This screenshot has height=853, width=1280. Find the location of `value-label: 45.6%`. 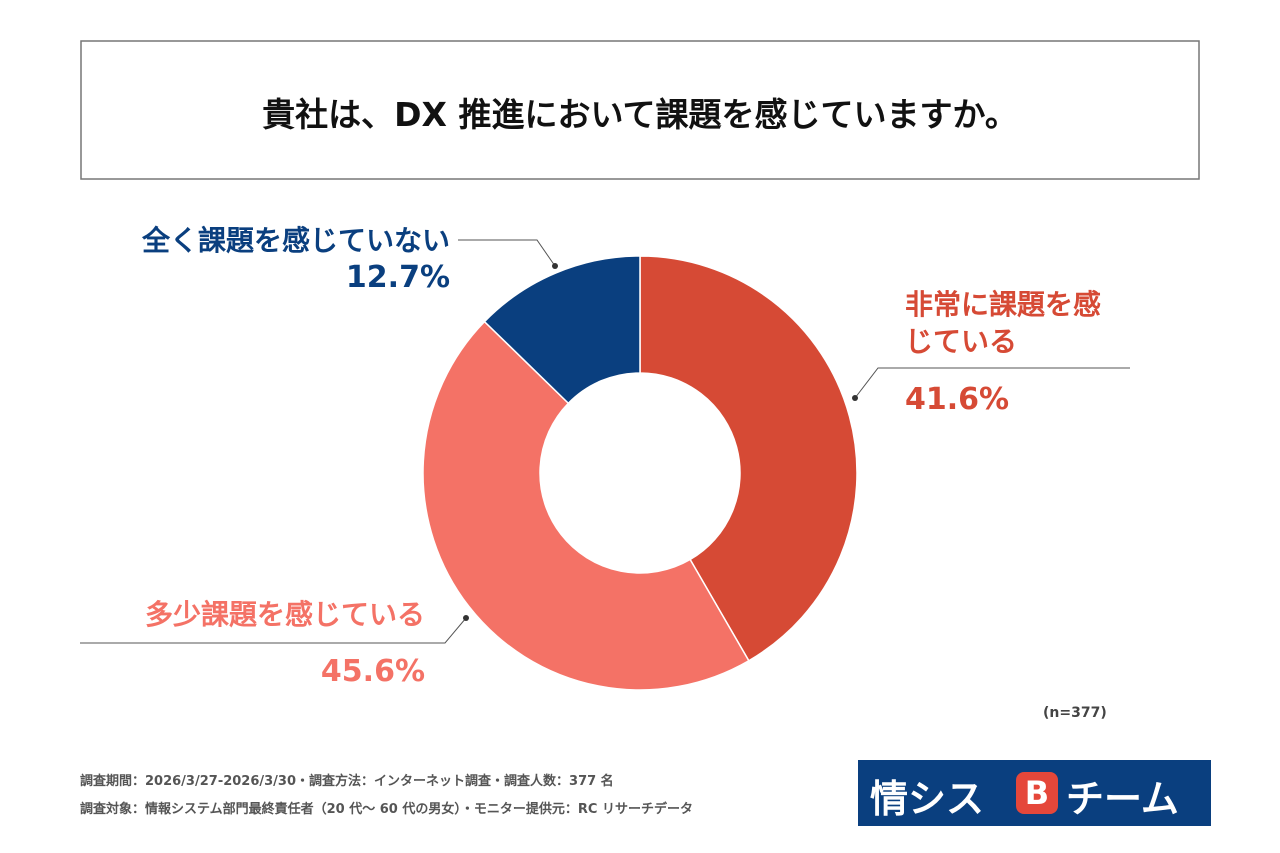

value-label: 45.6% is located at coordinates (372, 671).